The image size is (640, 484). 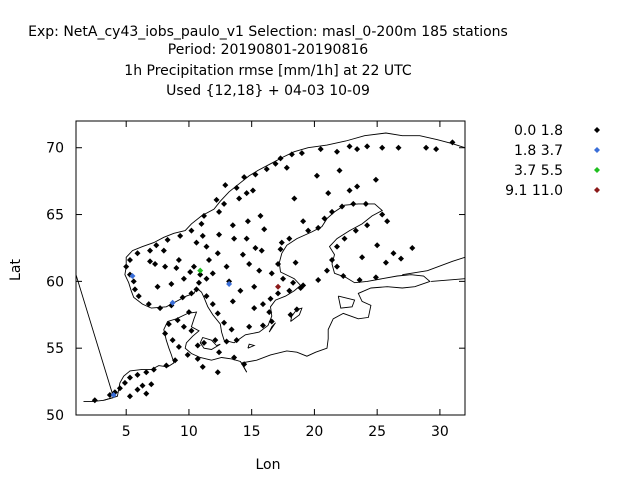 What do you see at coordinates (16, 270) in the screenshot?
I see `y-axis-label: Lat` at bounding box center [16, 270].